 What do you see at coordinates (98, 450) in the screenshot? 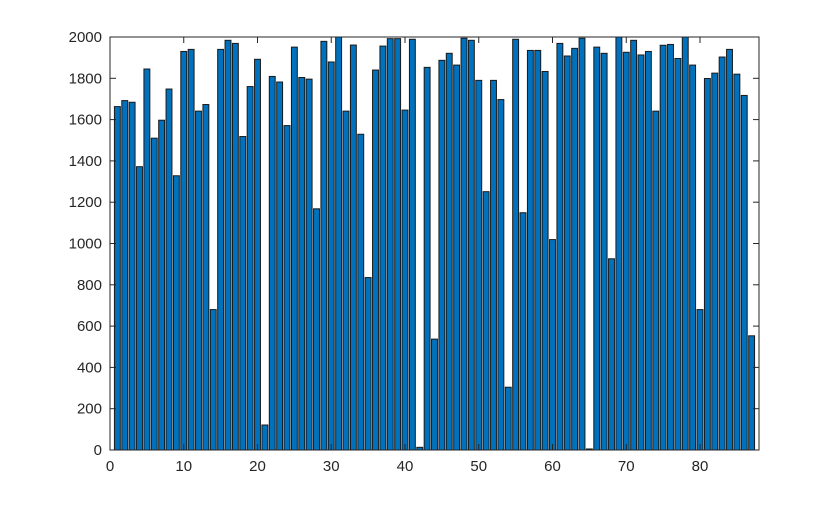
I see `y-tick-label: 0` at bounding box center [98, 450].